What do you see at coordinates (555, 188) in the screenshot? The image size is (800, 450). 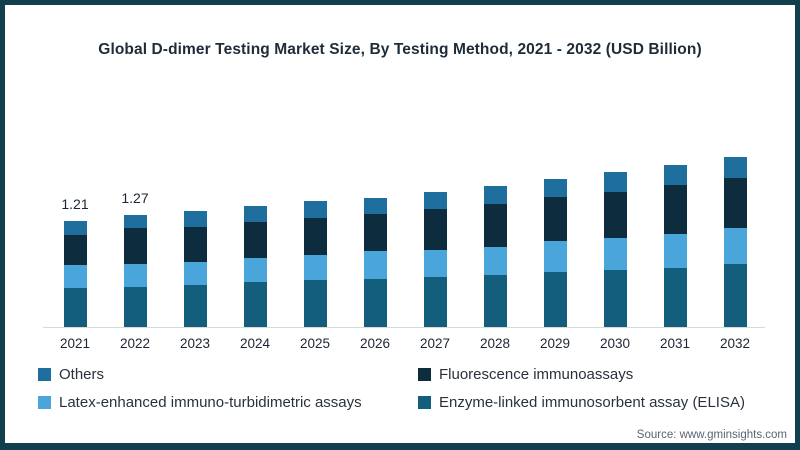 I see `bar-segment-others-2029` at bounding box center [555, 188].